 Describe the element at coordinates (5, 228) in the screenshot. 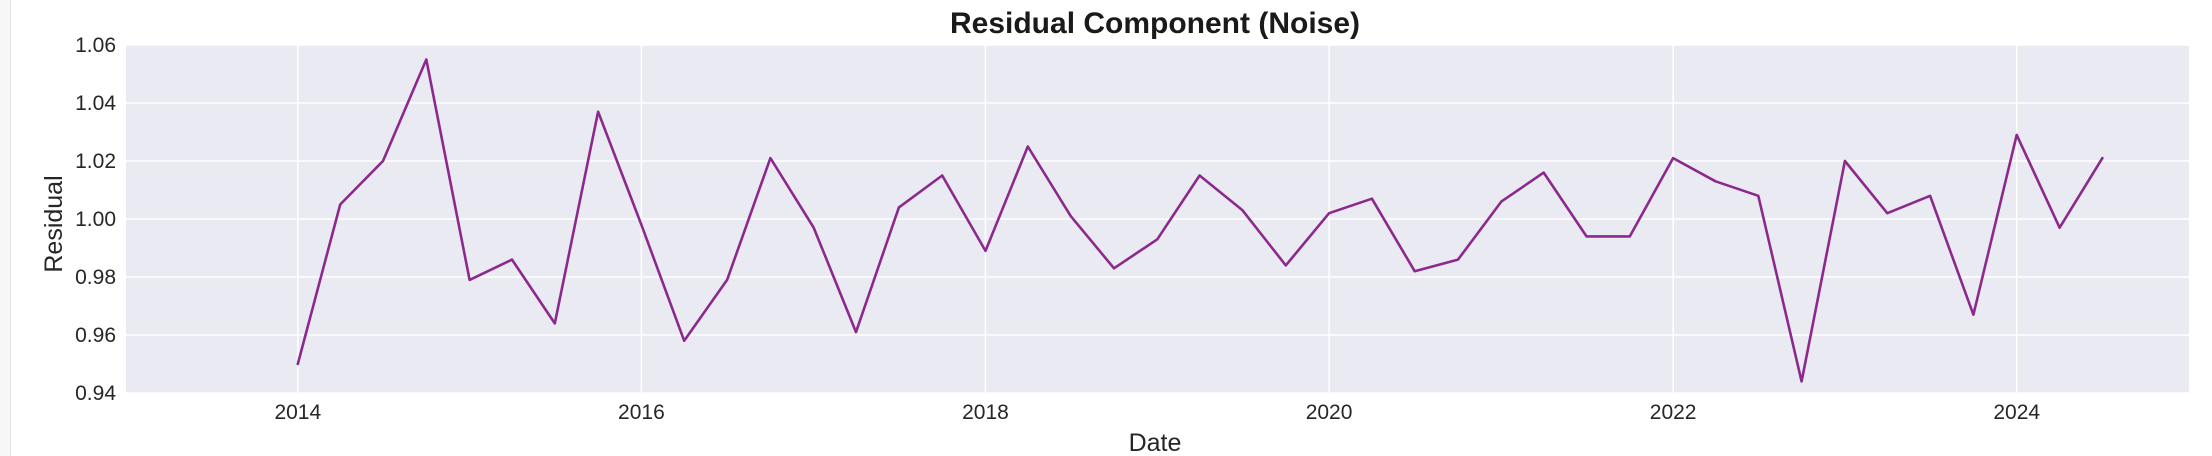

I see `window-left-edge` at that location.